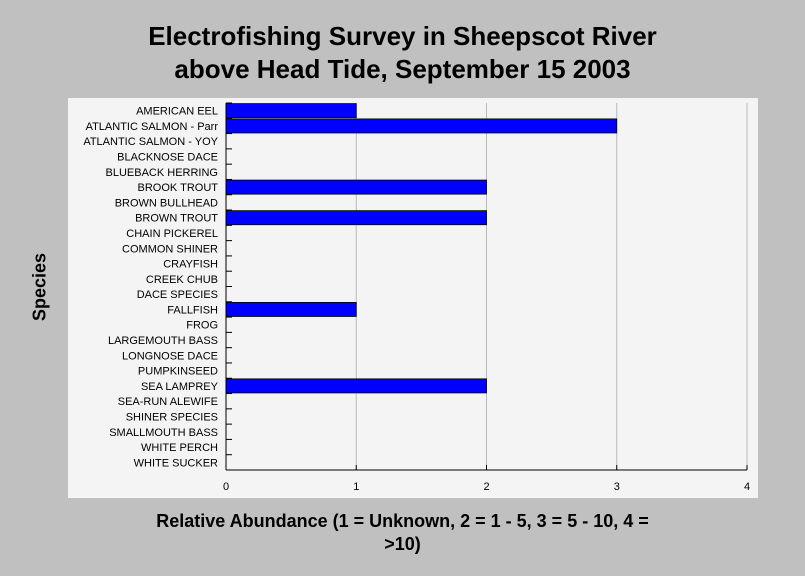  I want to click on y-tick-label: BLUEBACK HERRING, so click(162, 173).